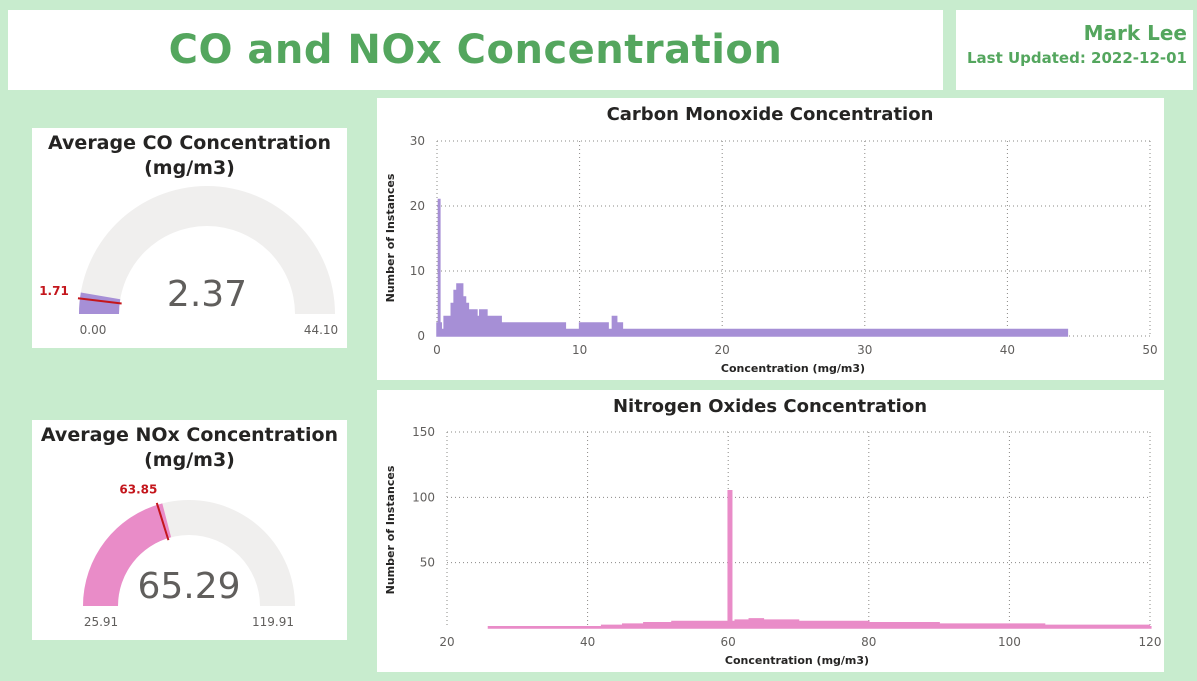 The image size is (1197, 681). I want to click on x-tick-label: 10, so click(579, 350).